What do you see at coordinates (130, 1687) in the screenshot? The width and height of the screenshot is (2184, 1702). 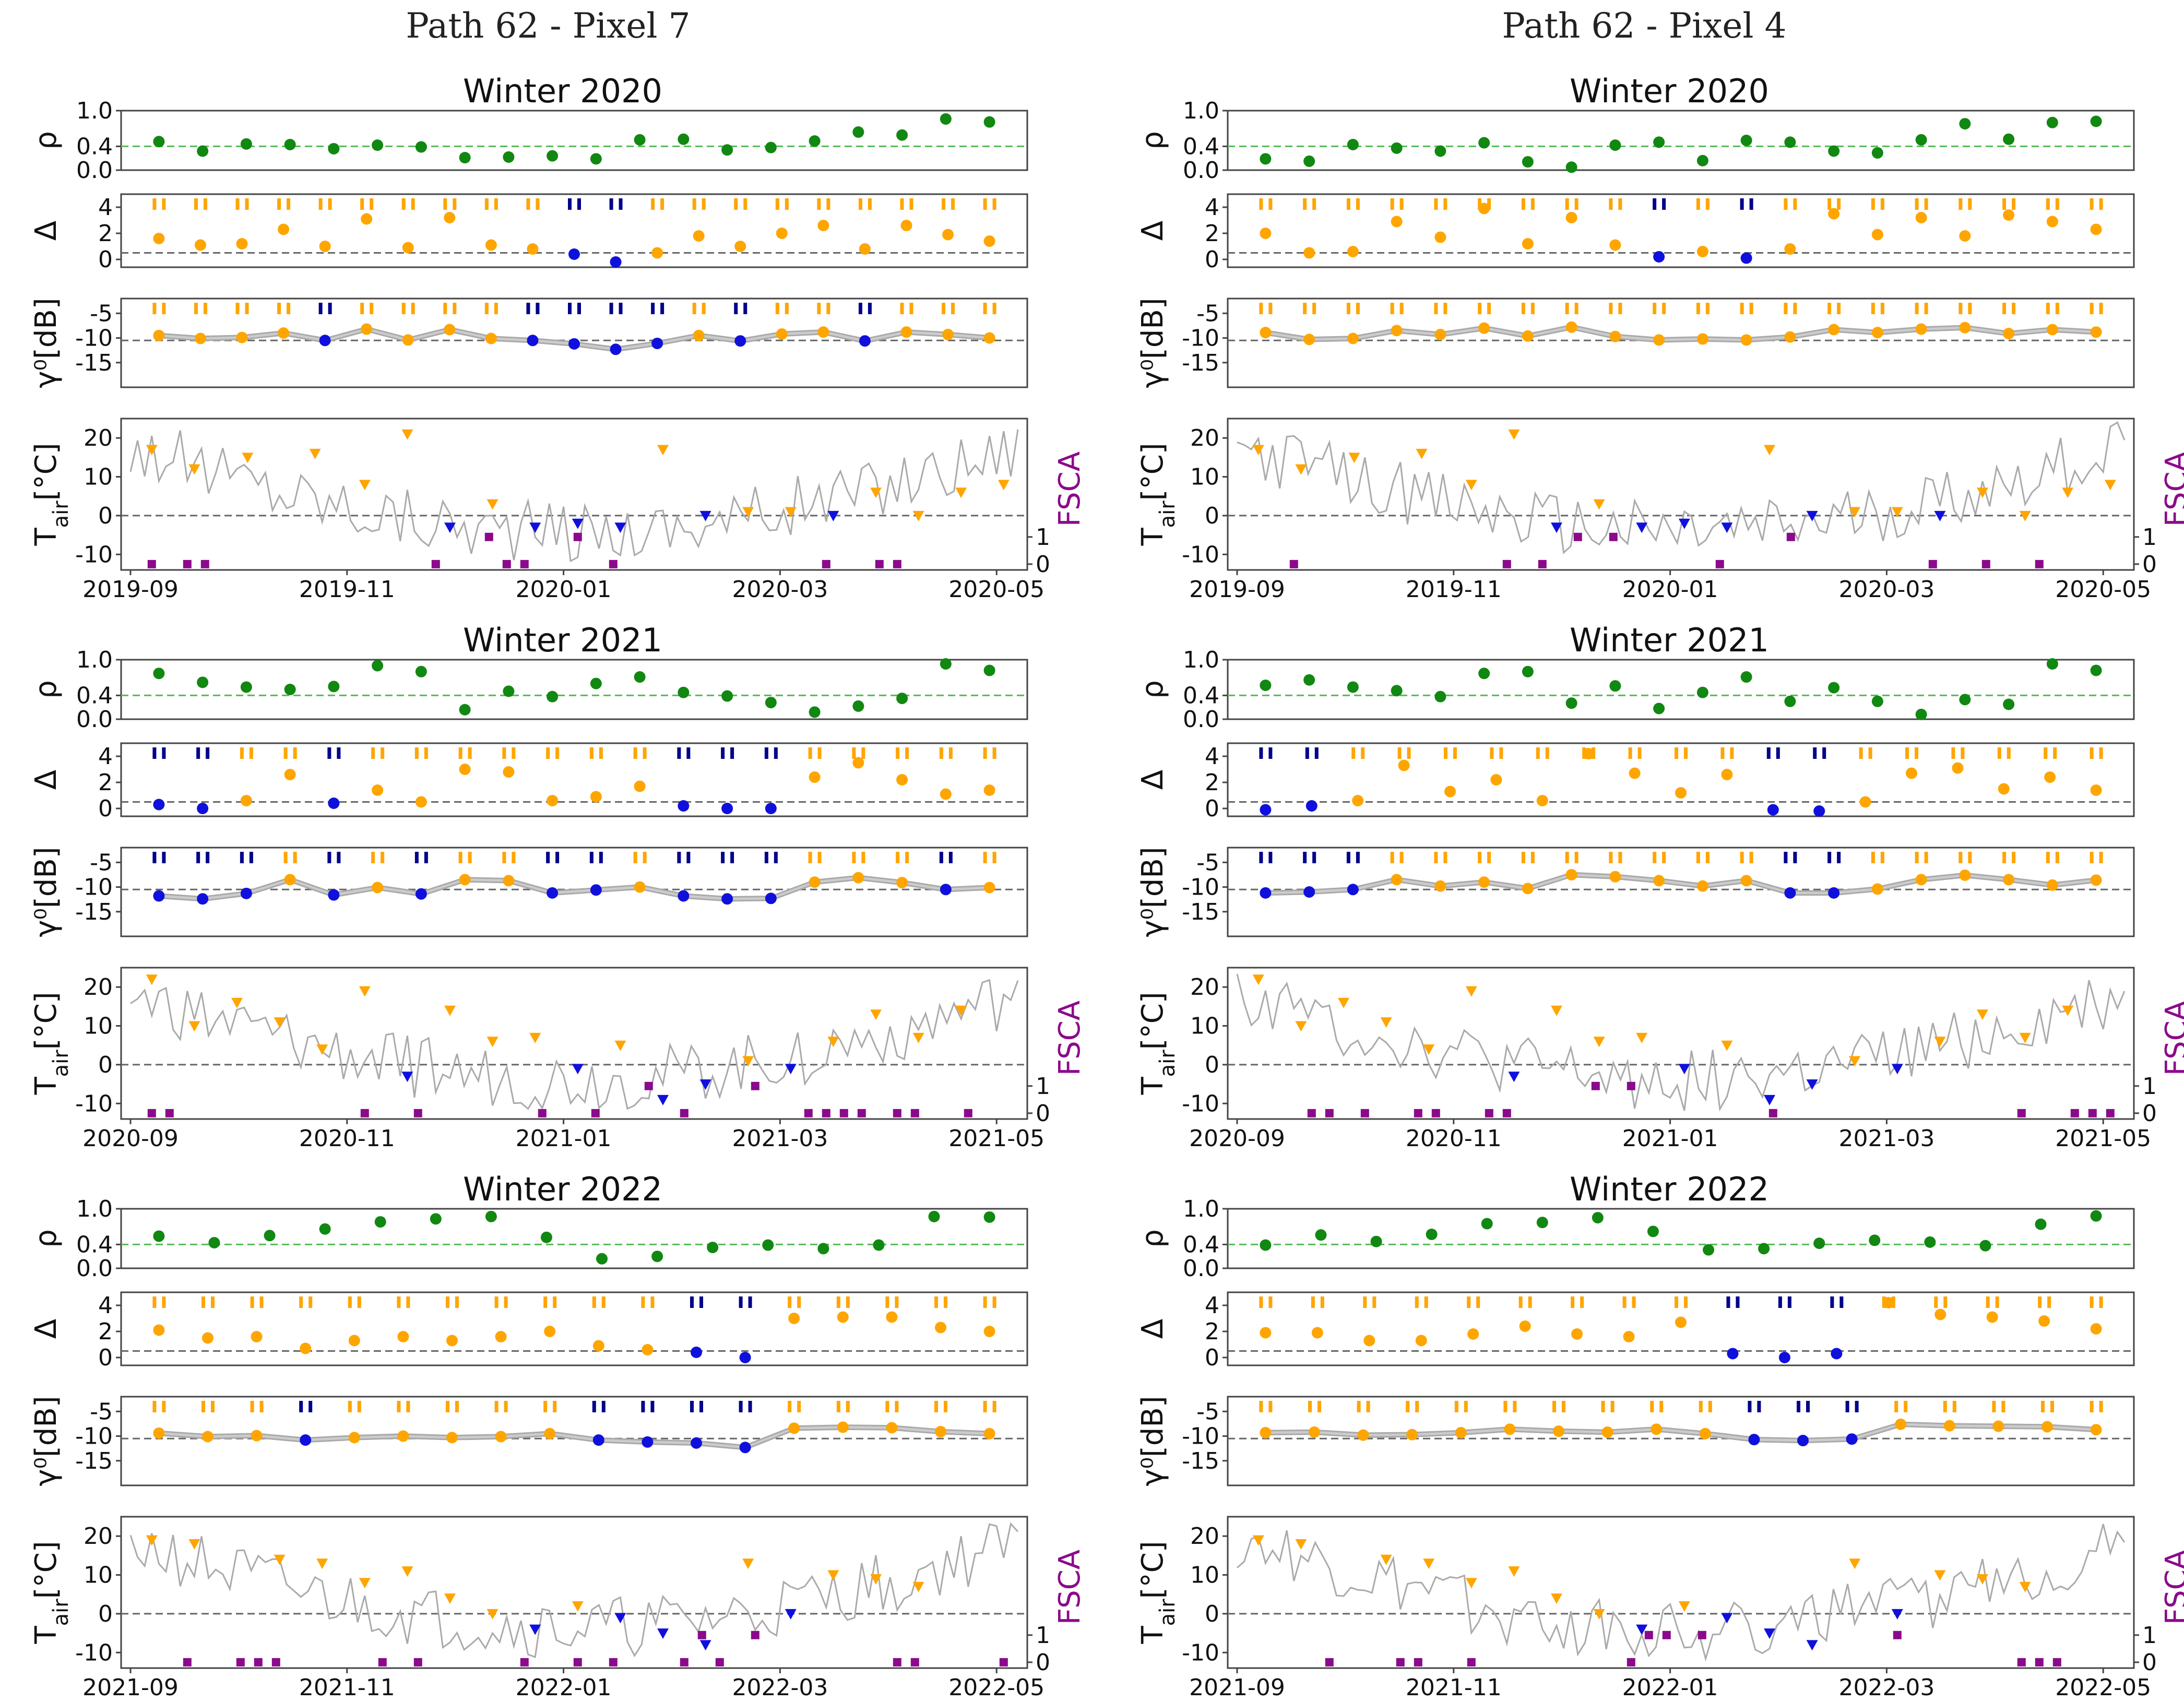 I see `x-tick-label: 2021-09` at bounding box center [130, 1687].